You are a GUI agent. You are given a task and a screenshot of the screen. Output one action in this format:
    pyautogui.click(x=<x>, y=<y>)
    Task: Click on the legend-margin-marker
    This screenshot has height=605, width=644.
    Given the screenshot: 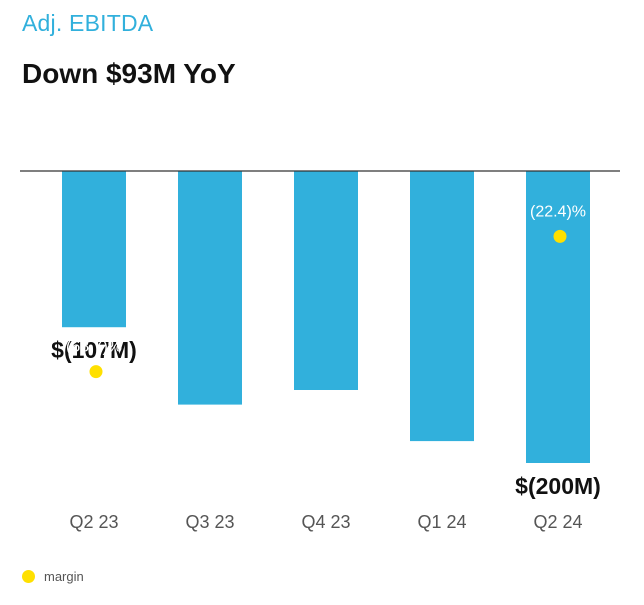 What is the action you would take?
    pyautogui.click(x=28, y=576)
    